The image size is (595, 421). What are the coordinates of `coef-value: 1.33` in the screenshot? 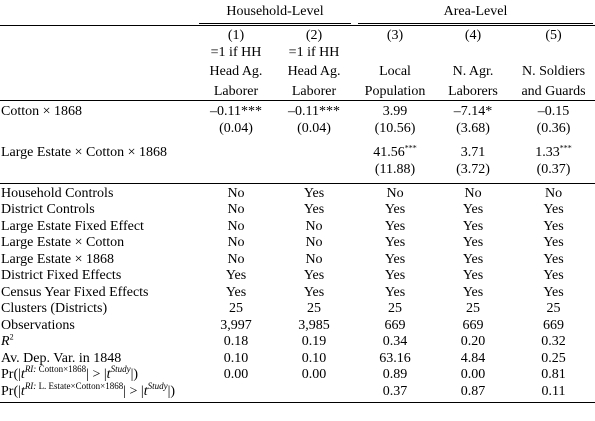 It's located at (547, 152).